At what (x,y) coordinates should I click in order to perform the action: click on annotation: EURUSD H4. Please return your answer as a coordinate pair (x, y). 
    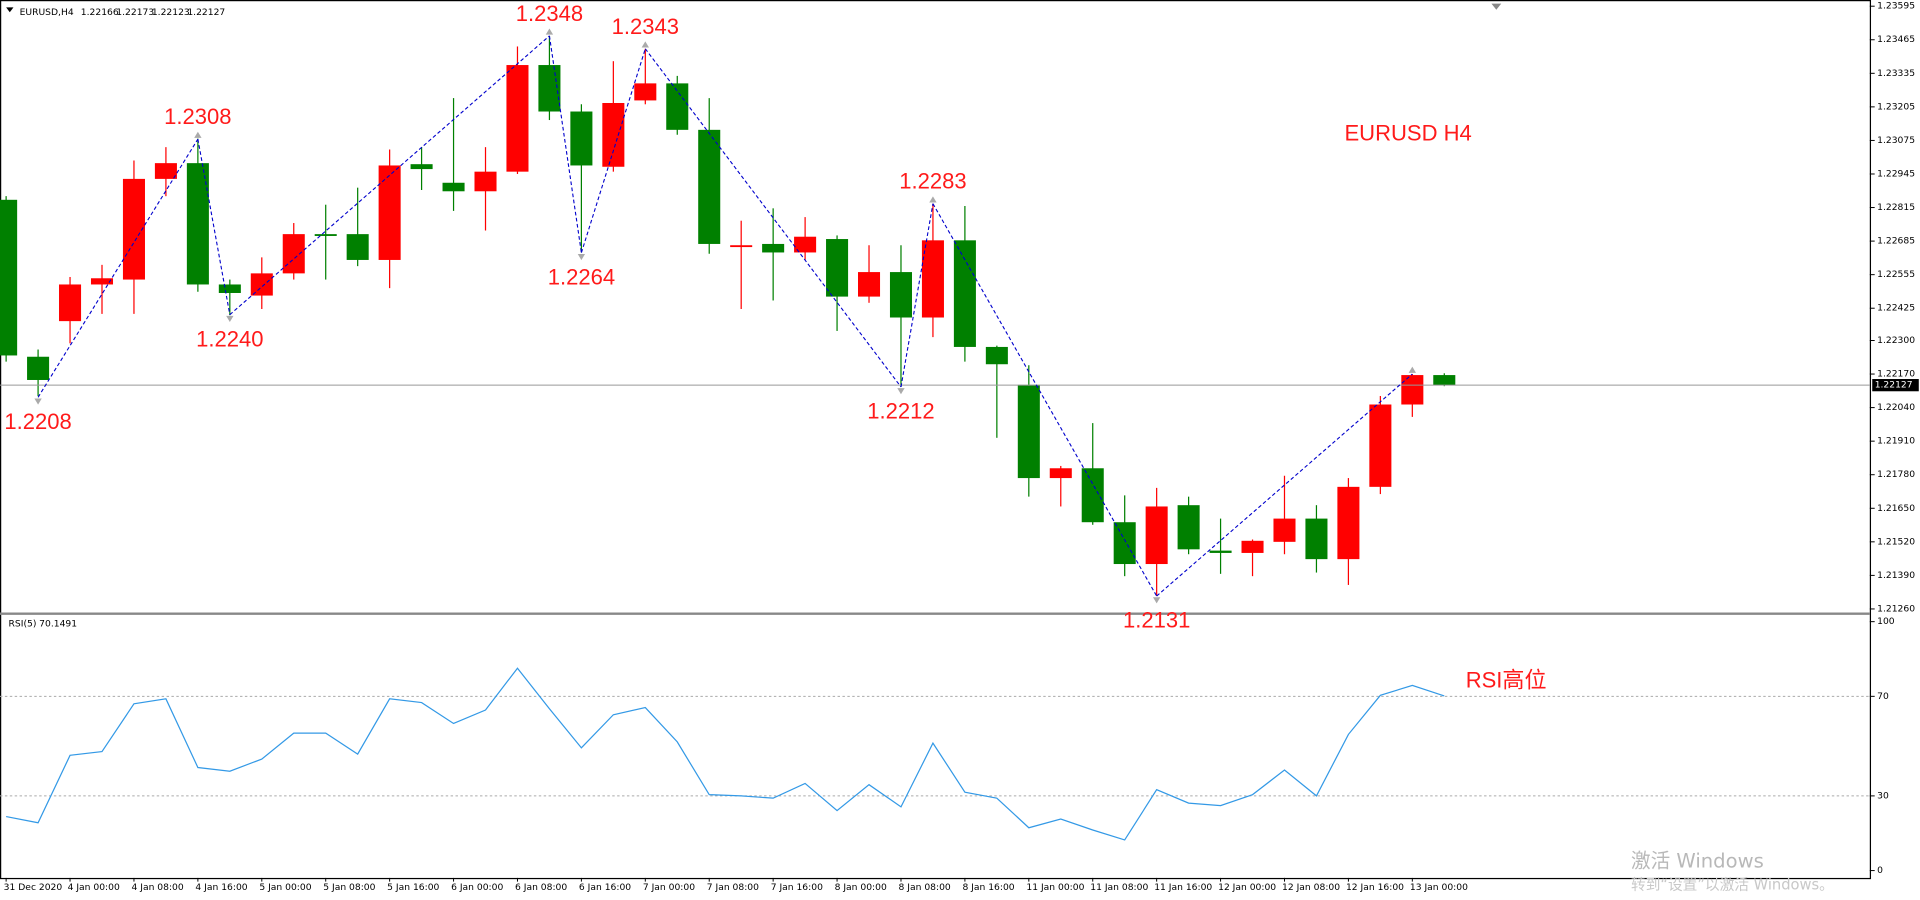
    Looking at the image, I should click on (1407, 133).